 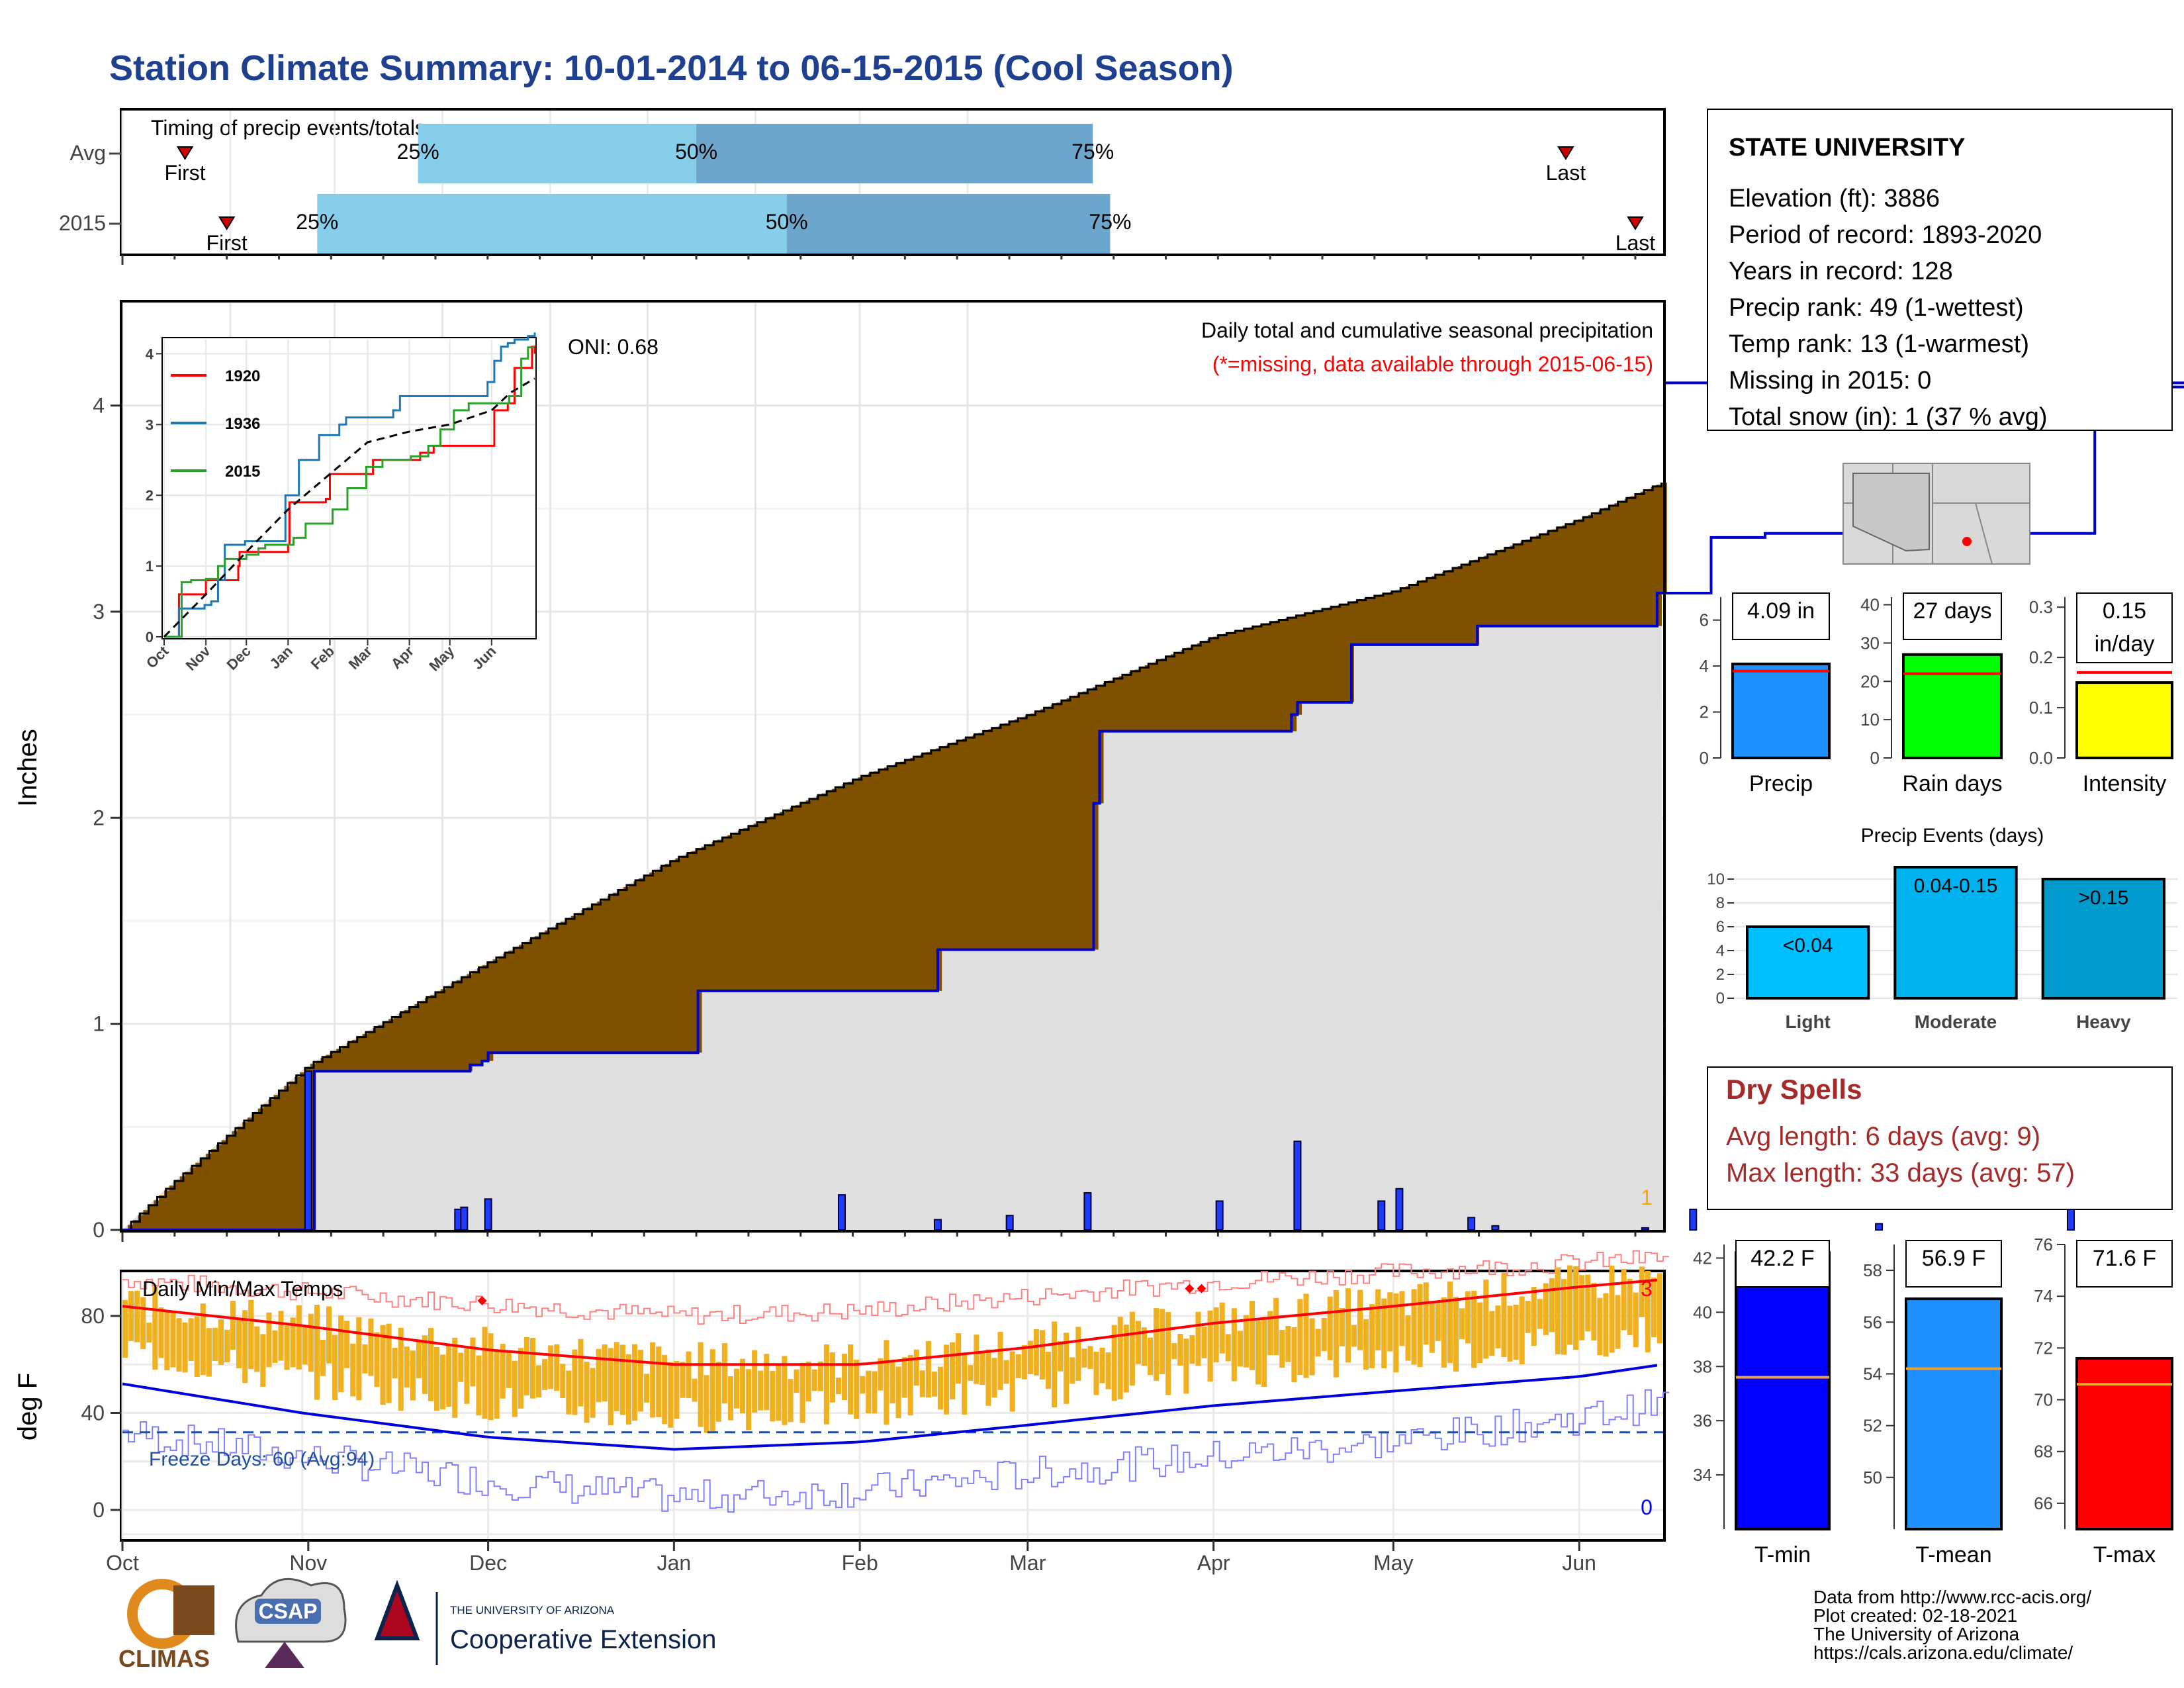 I want to click on ua-ext-text: Cooperative Extension, so click(x=583, y=1639).